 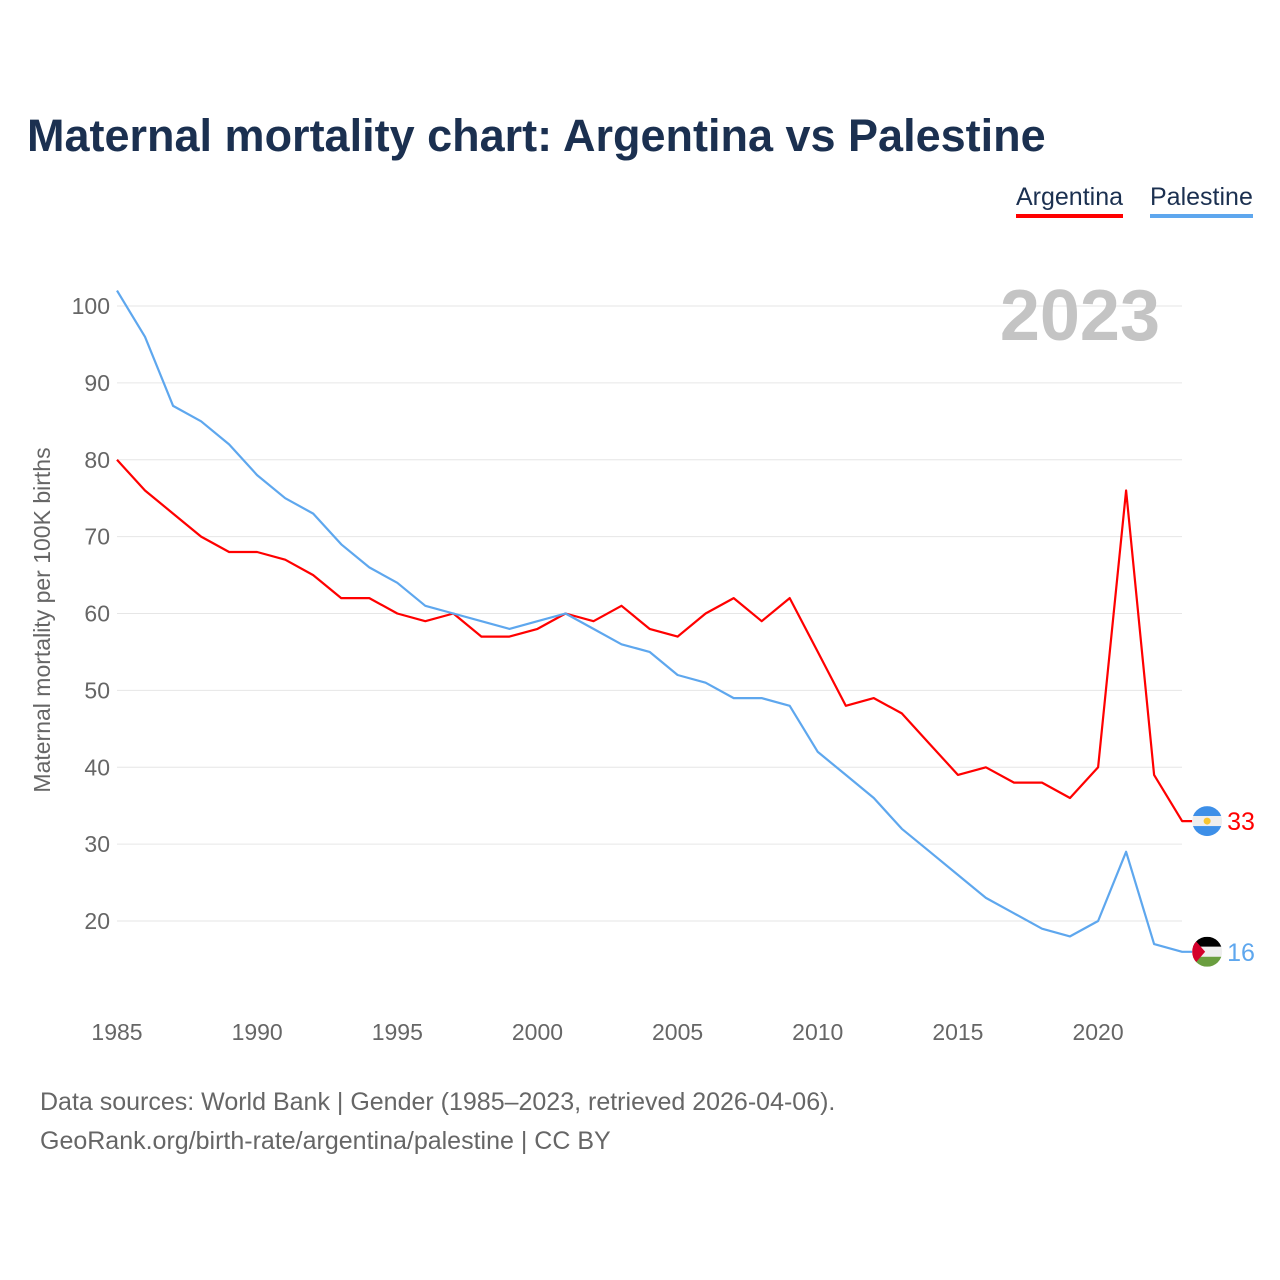 What do you see at coordinates (397, 1032) in the screenshot?
I see `x-tick-label: 1995` at bounding box center [397, 1032].